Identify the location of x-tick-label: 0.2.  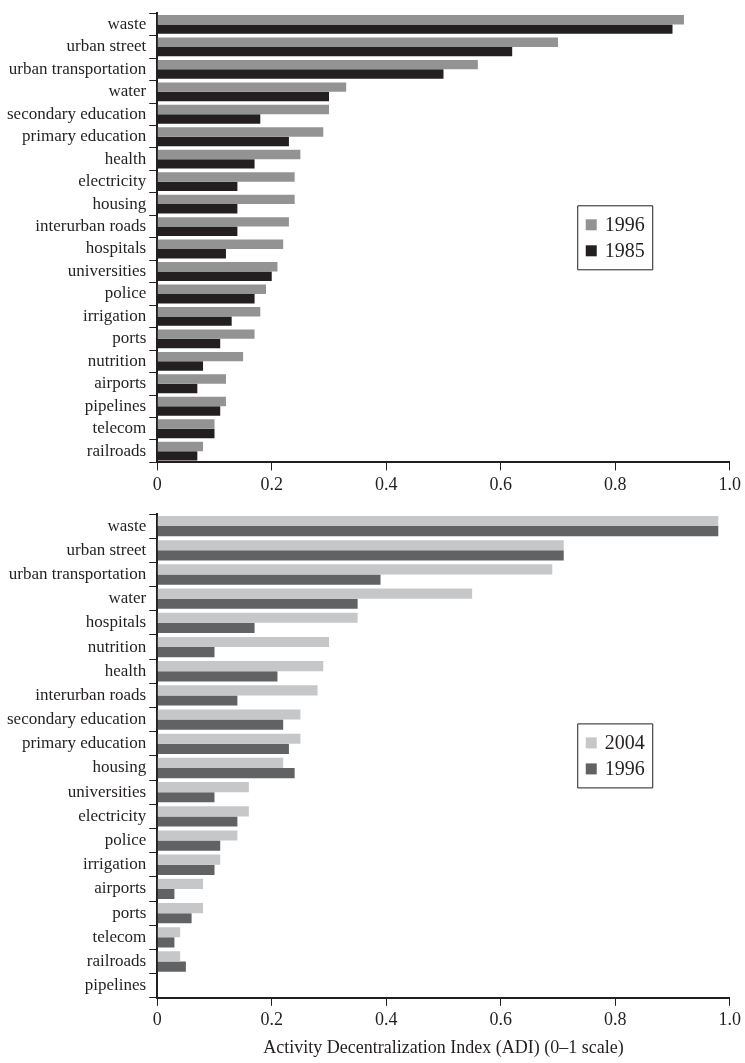
(271, 483).